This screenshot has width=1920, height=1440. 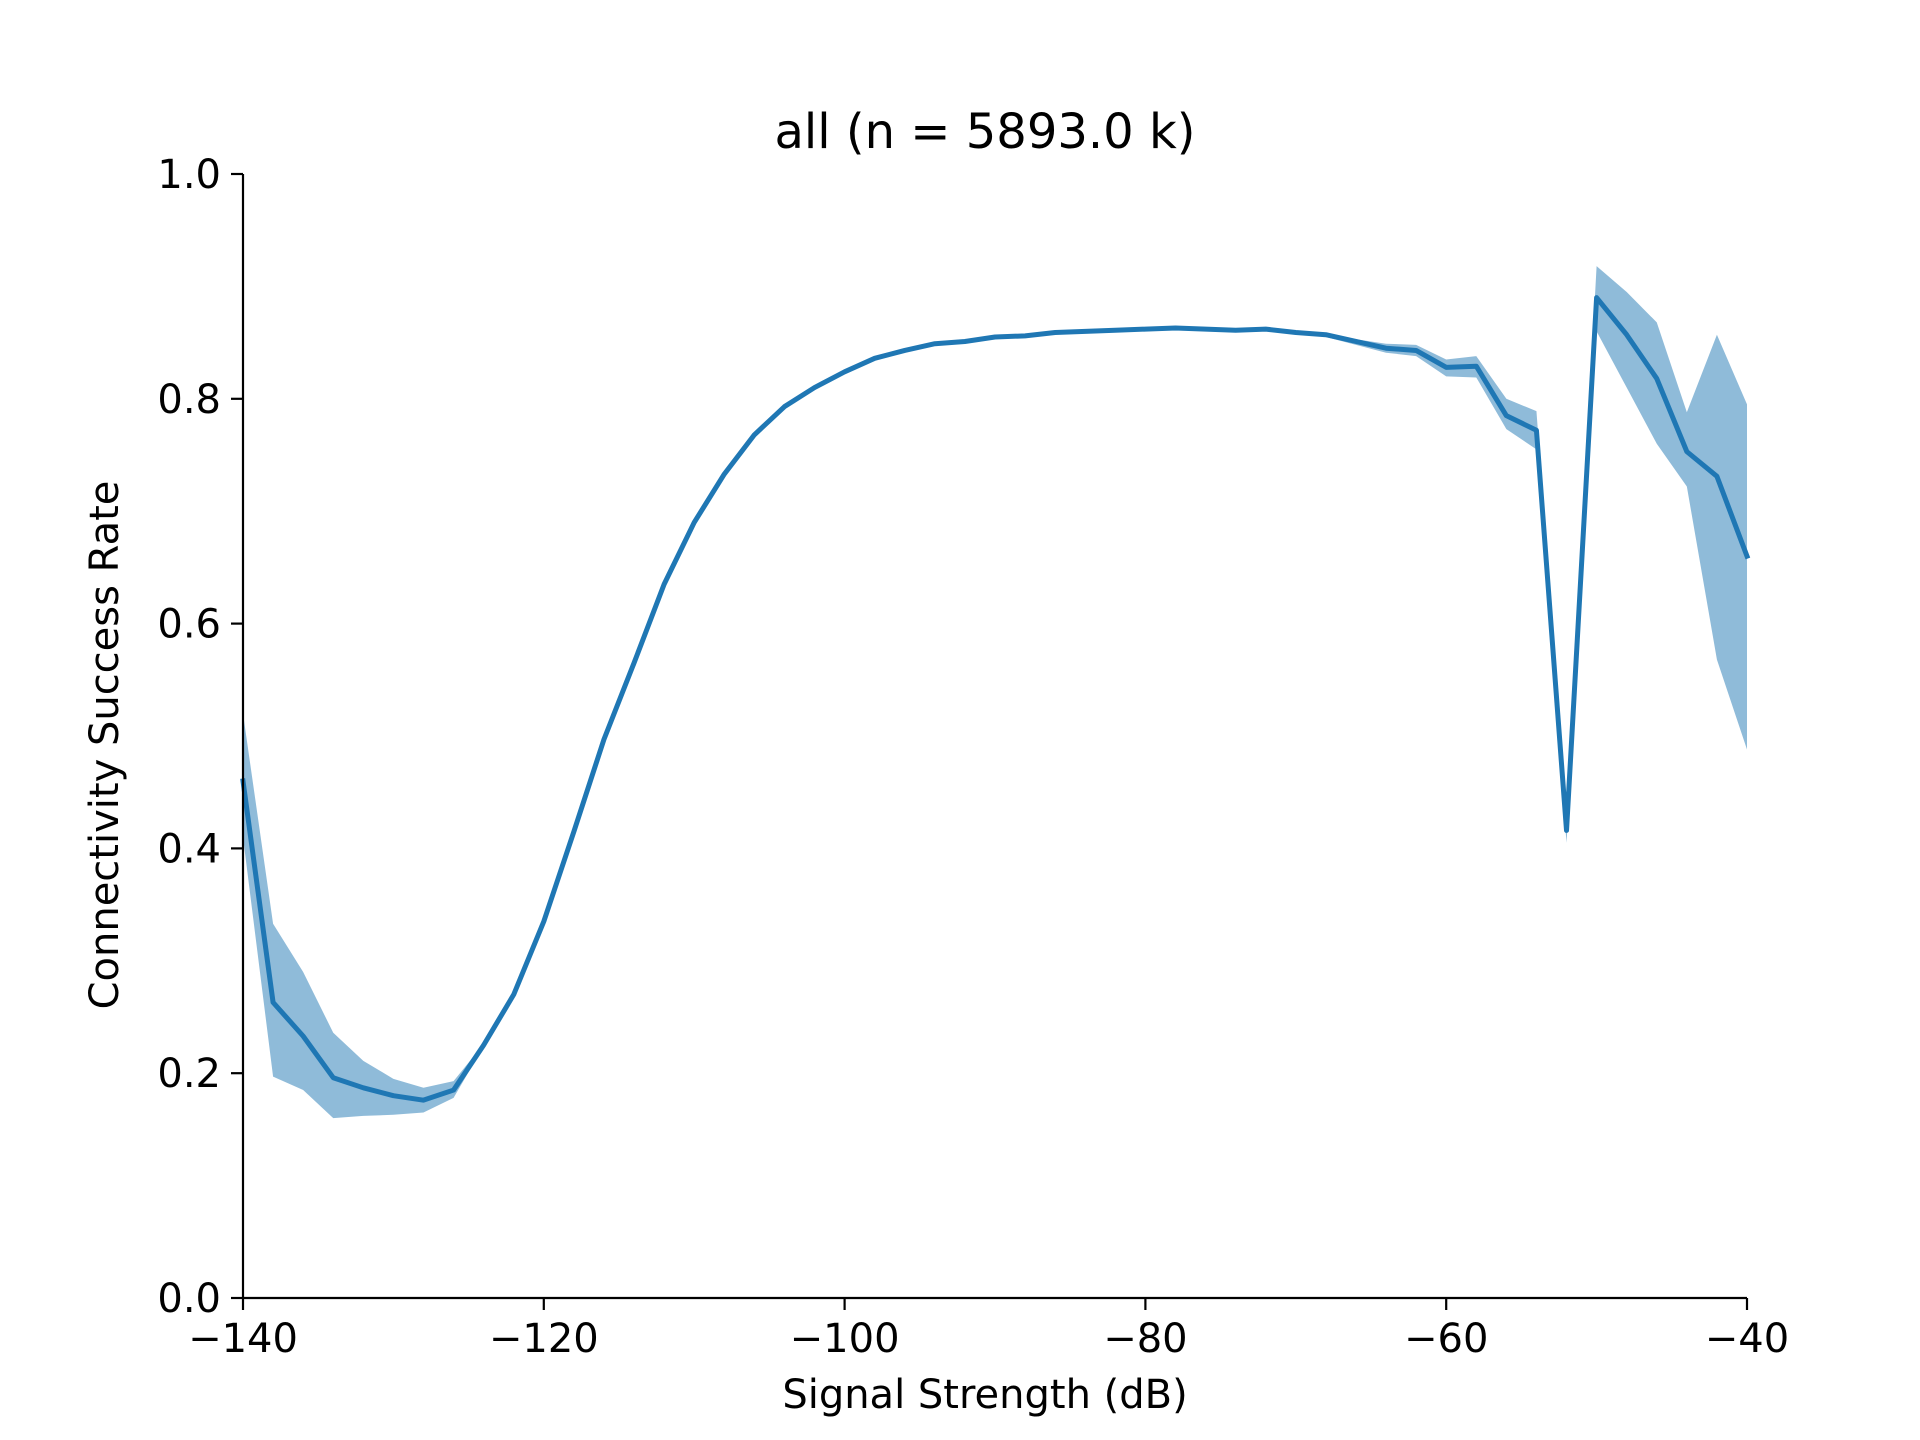 I want to click on x-axis-label: Signal Strength (dB), so click(x=984, y=1395).